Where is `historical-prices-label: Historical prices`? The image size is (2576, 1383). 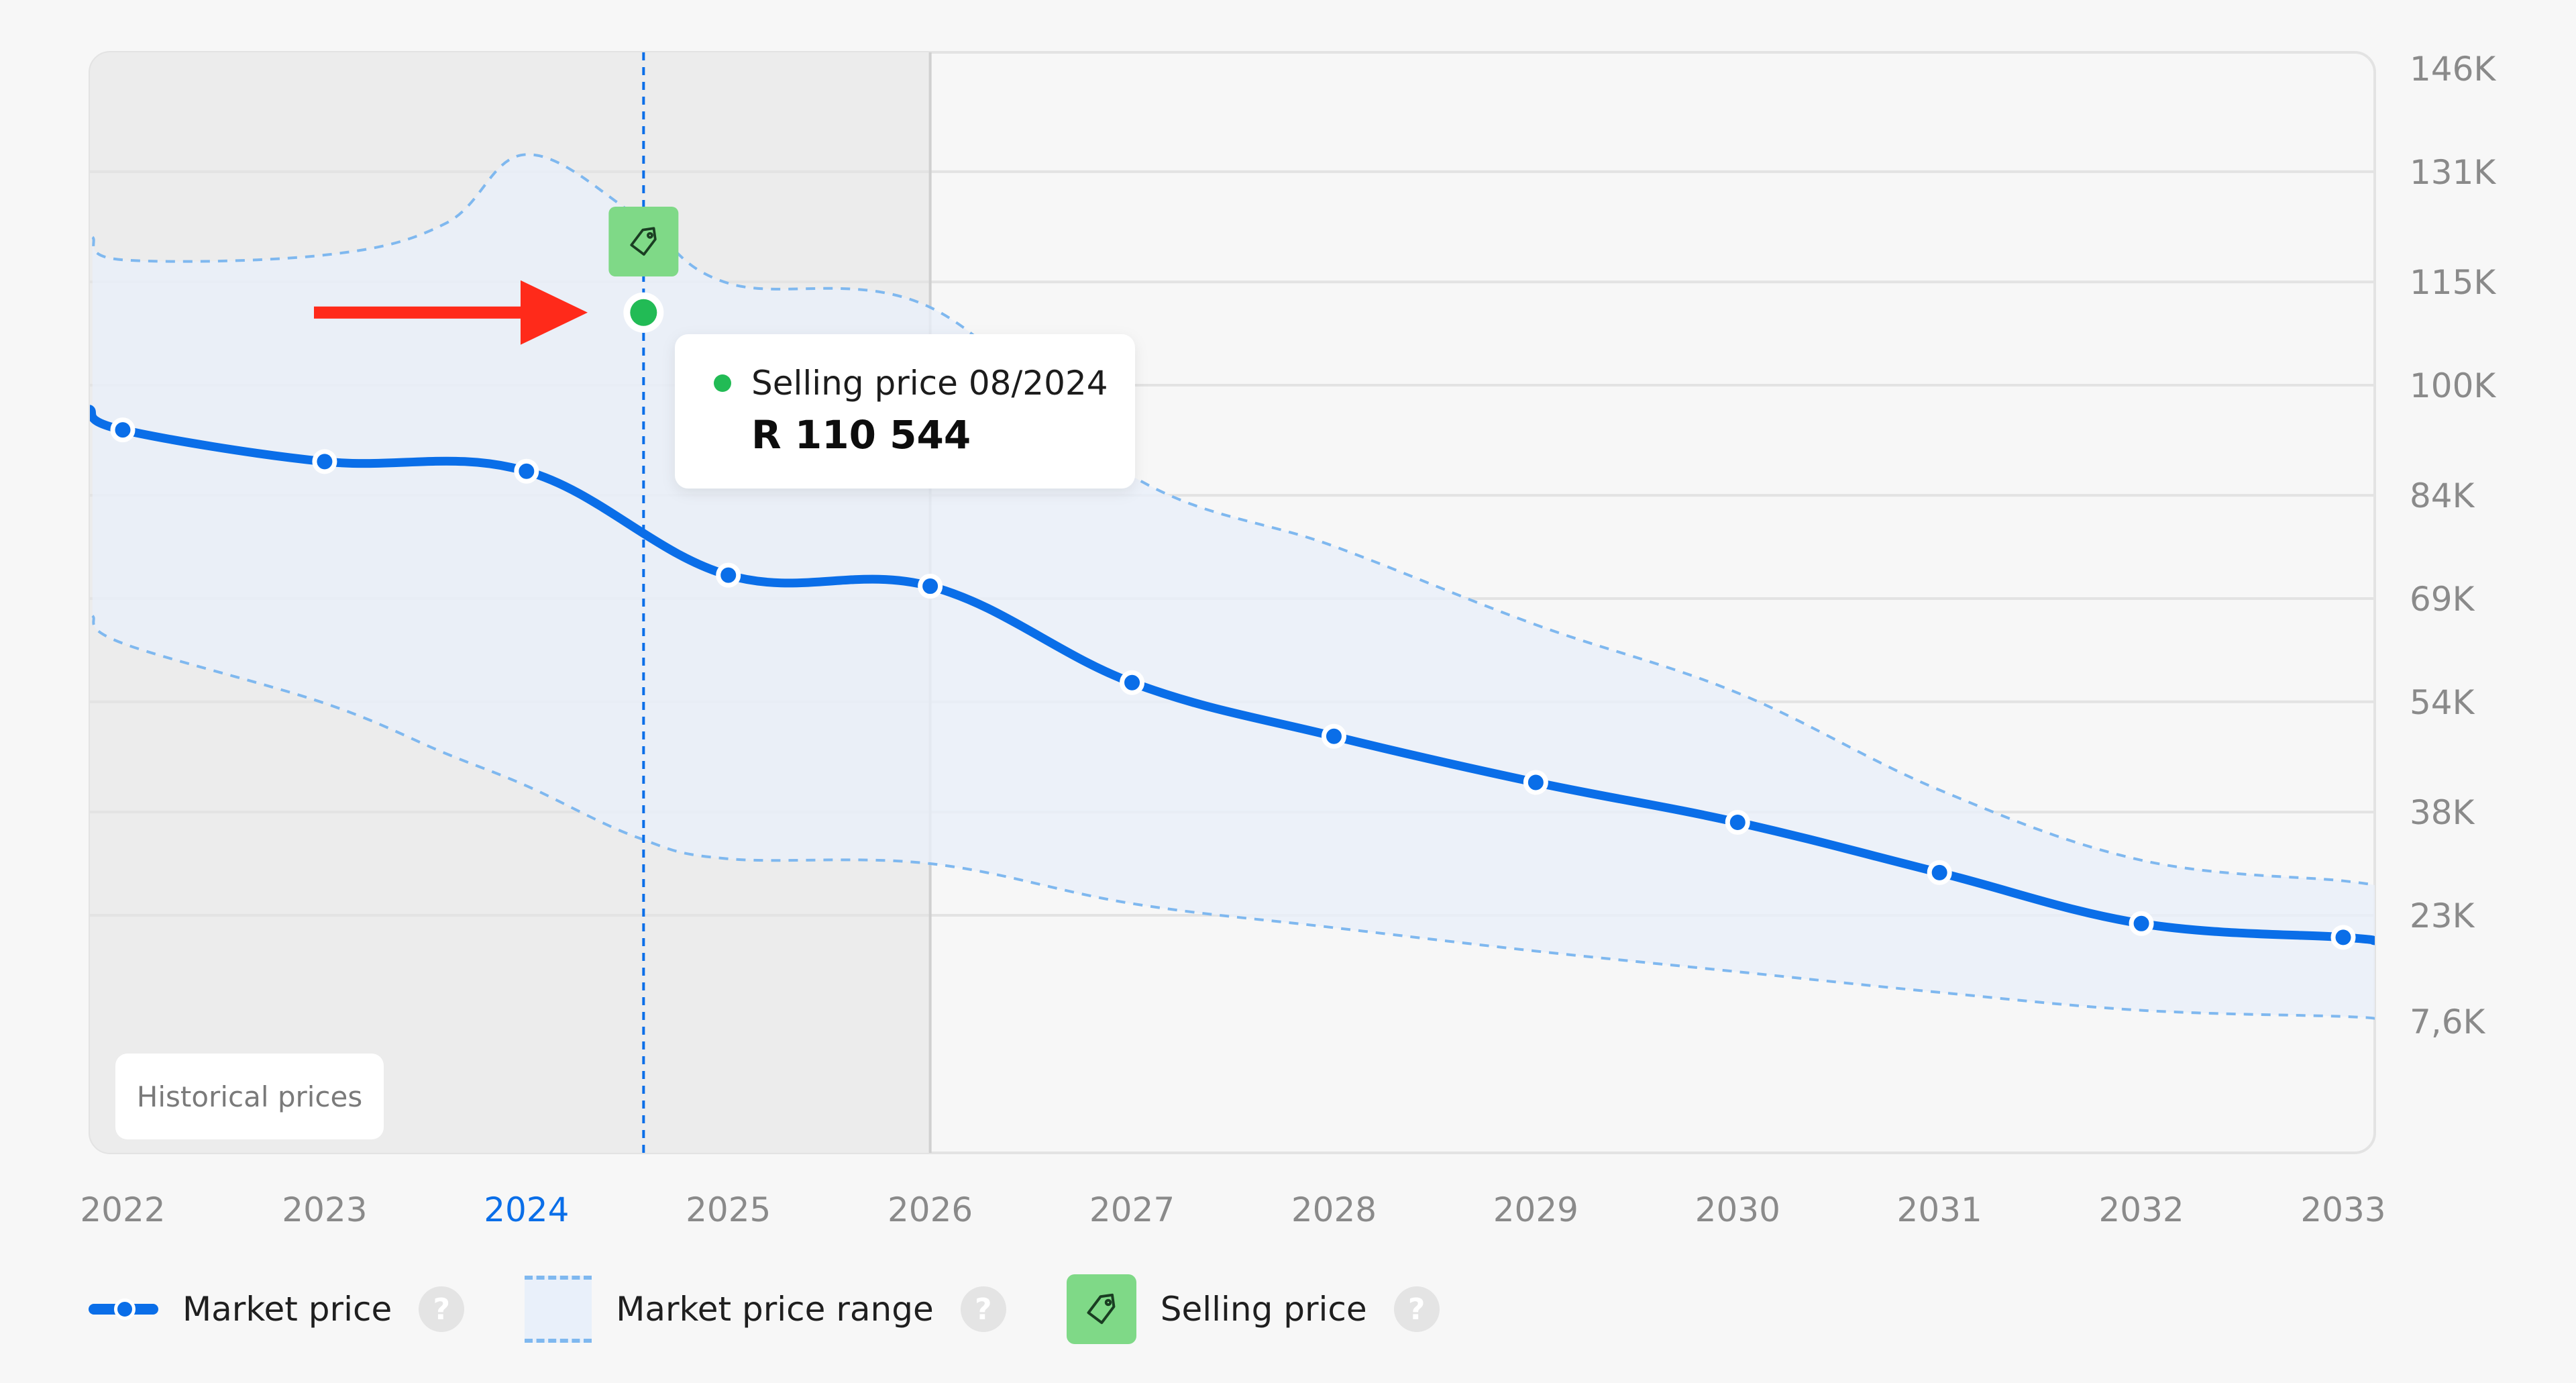 historical-prices-label: Historical prices is located at coordinates (250, 1096).